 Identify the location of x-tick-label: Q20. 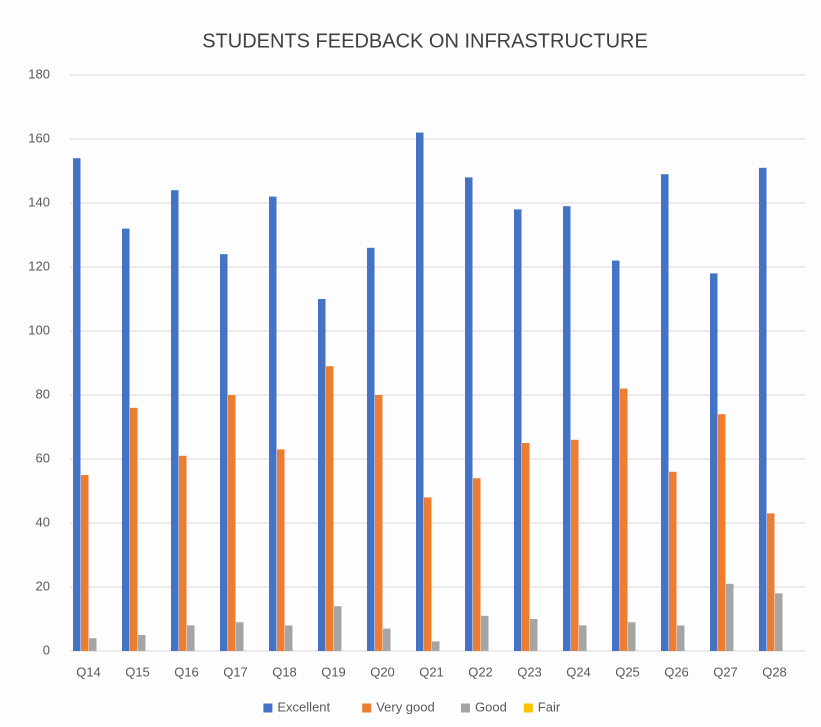
(382, 671).